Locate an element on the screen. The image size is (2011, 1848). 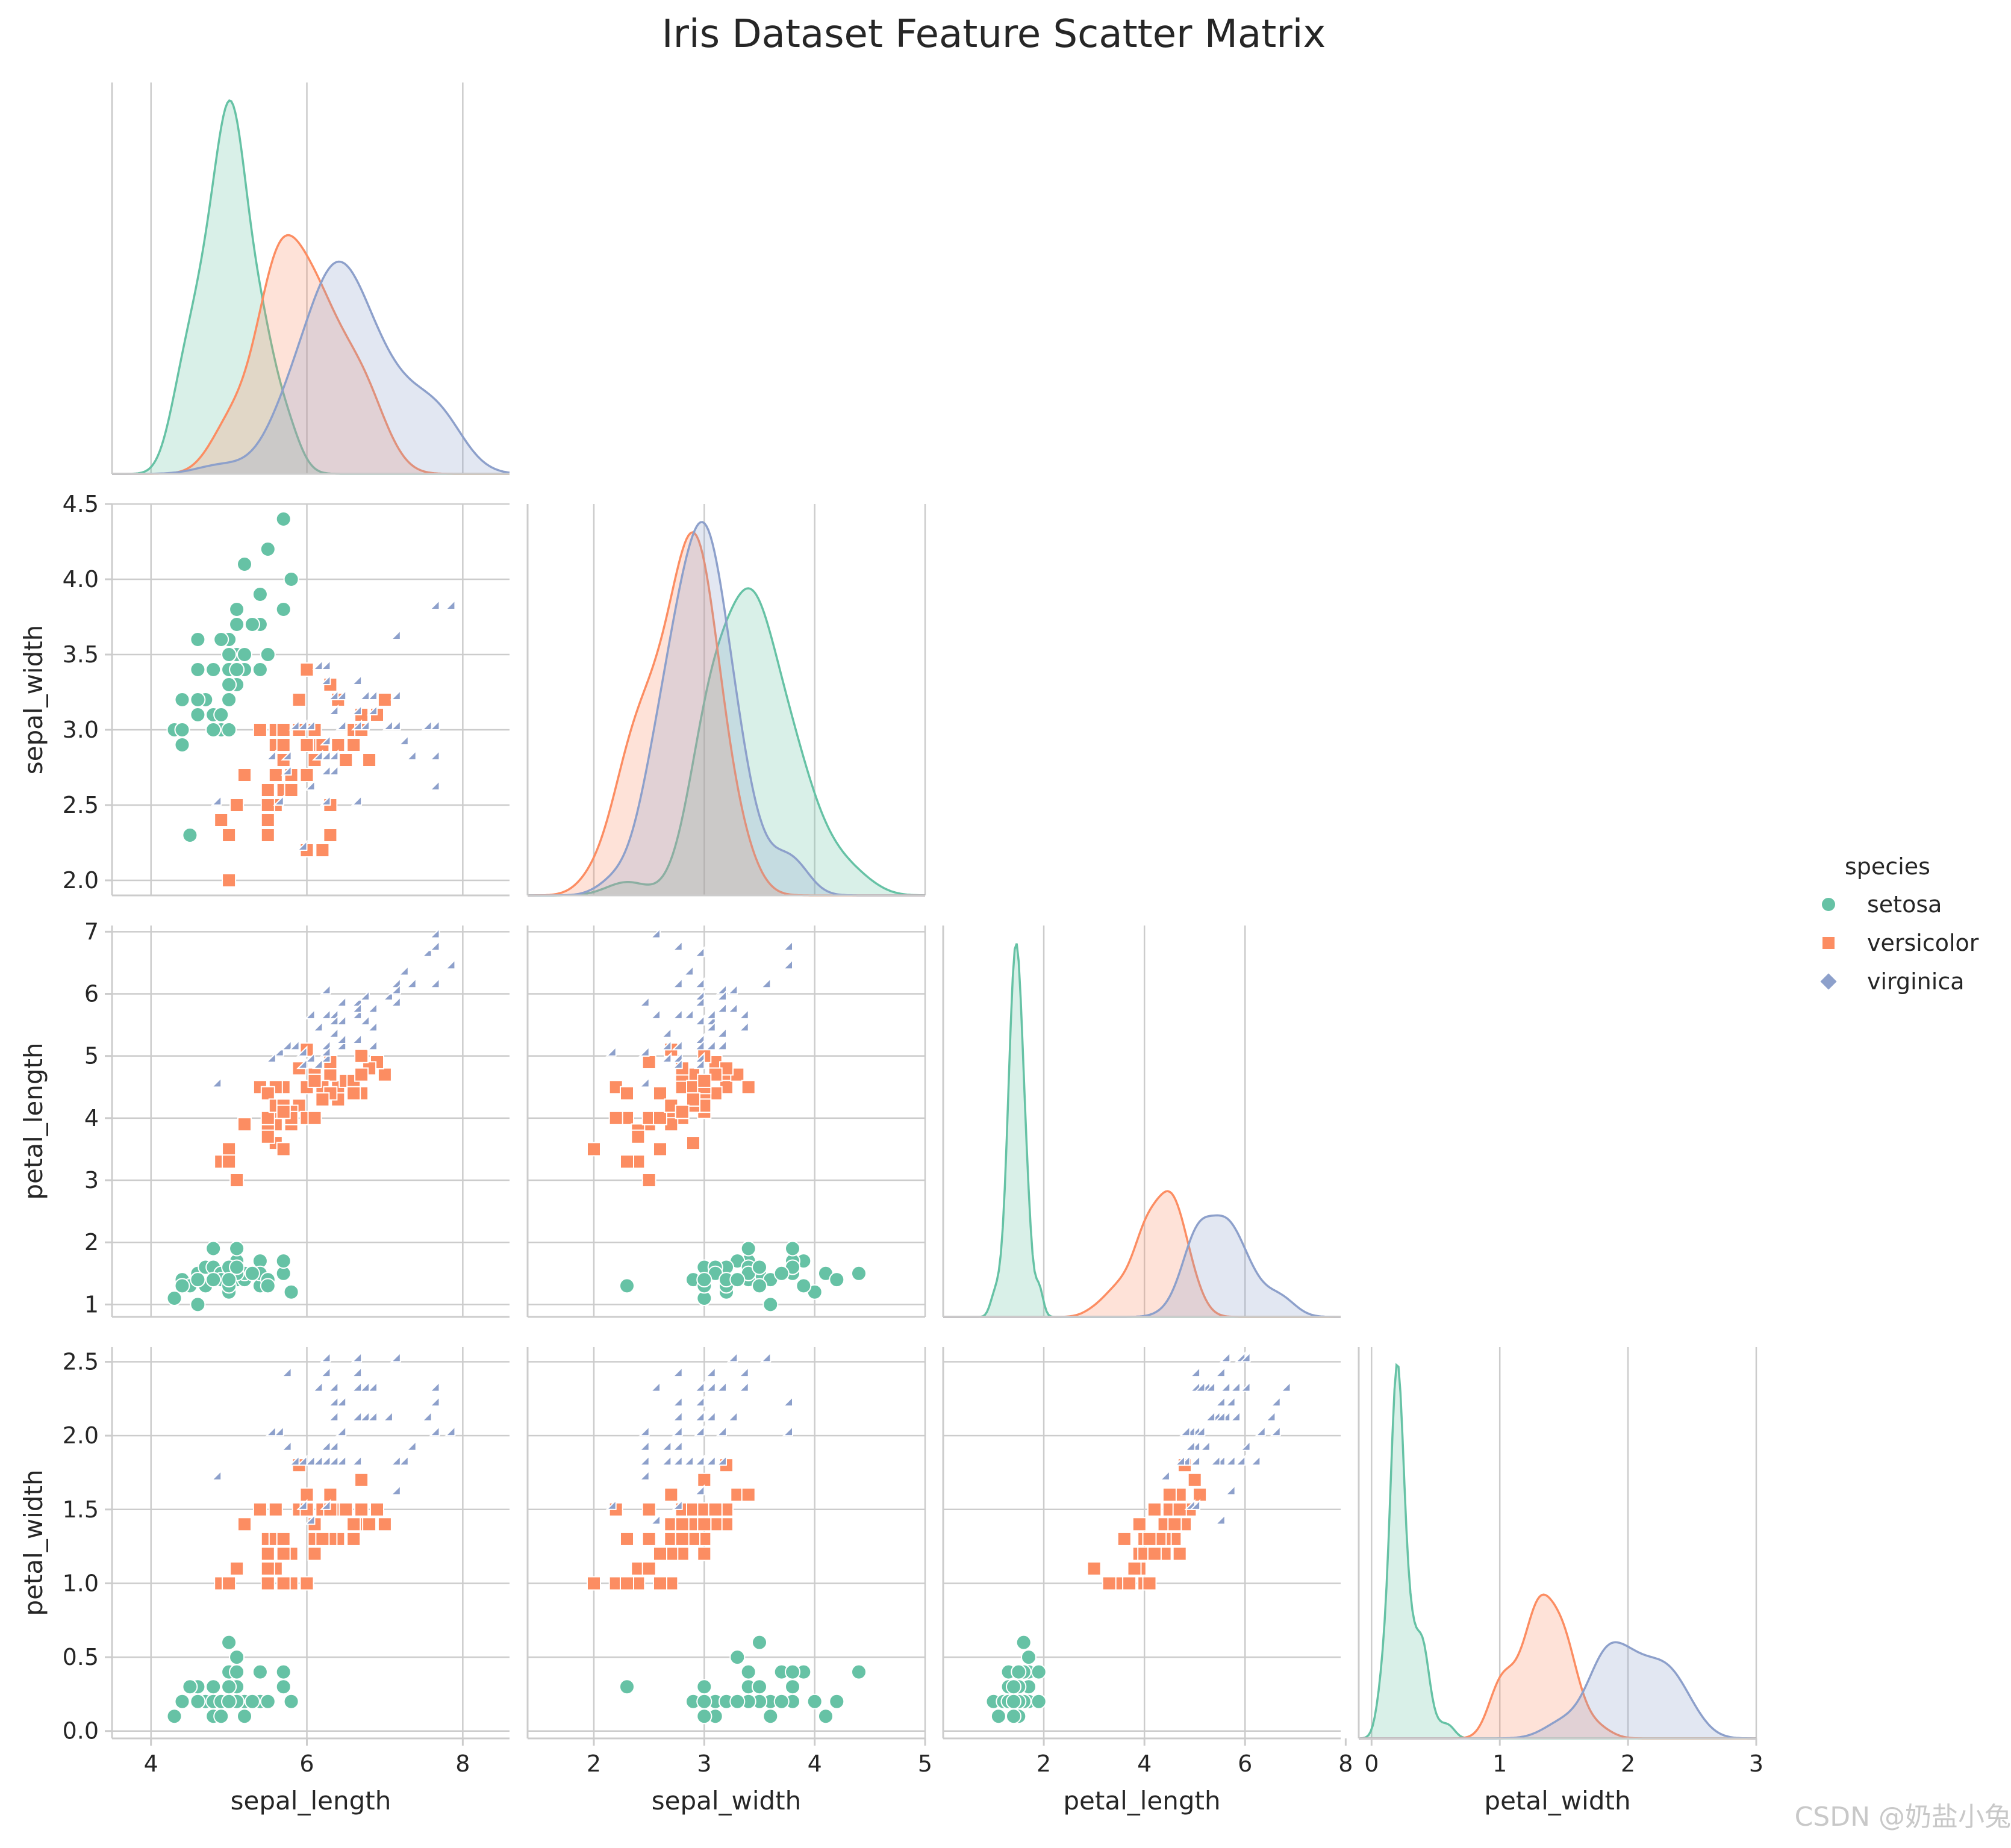
y-tick-label: 1.5 is located at coordinates (81, 1509).